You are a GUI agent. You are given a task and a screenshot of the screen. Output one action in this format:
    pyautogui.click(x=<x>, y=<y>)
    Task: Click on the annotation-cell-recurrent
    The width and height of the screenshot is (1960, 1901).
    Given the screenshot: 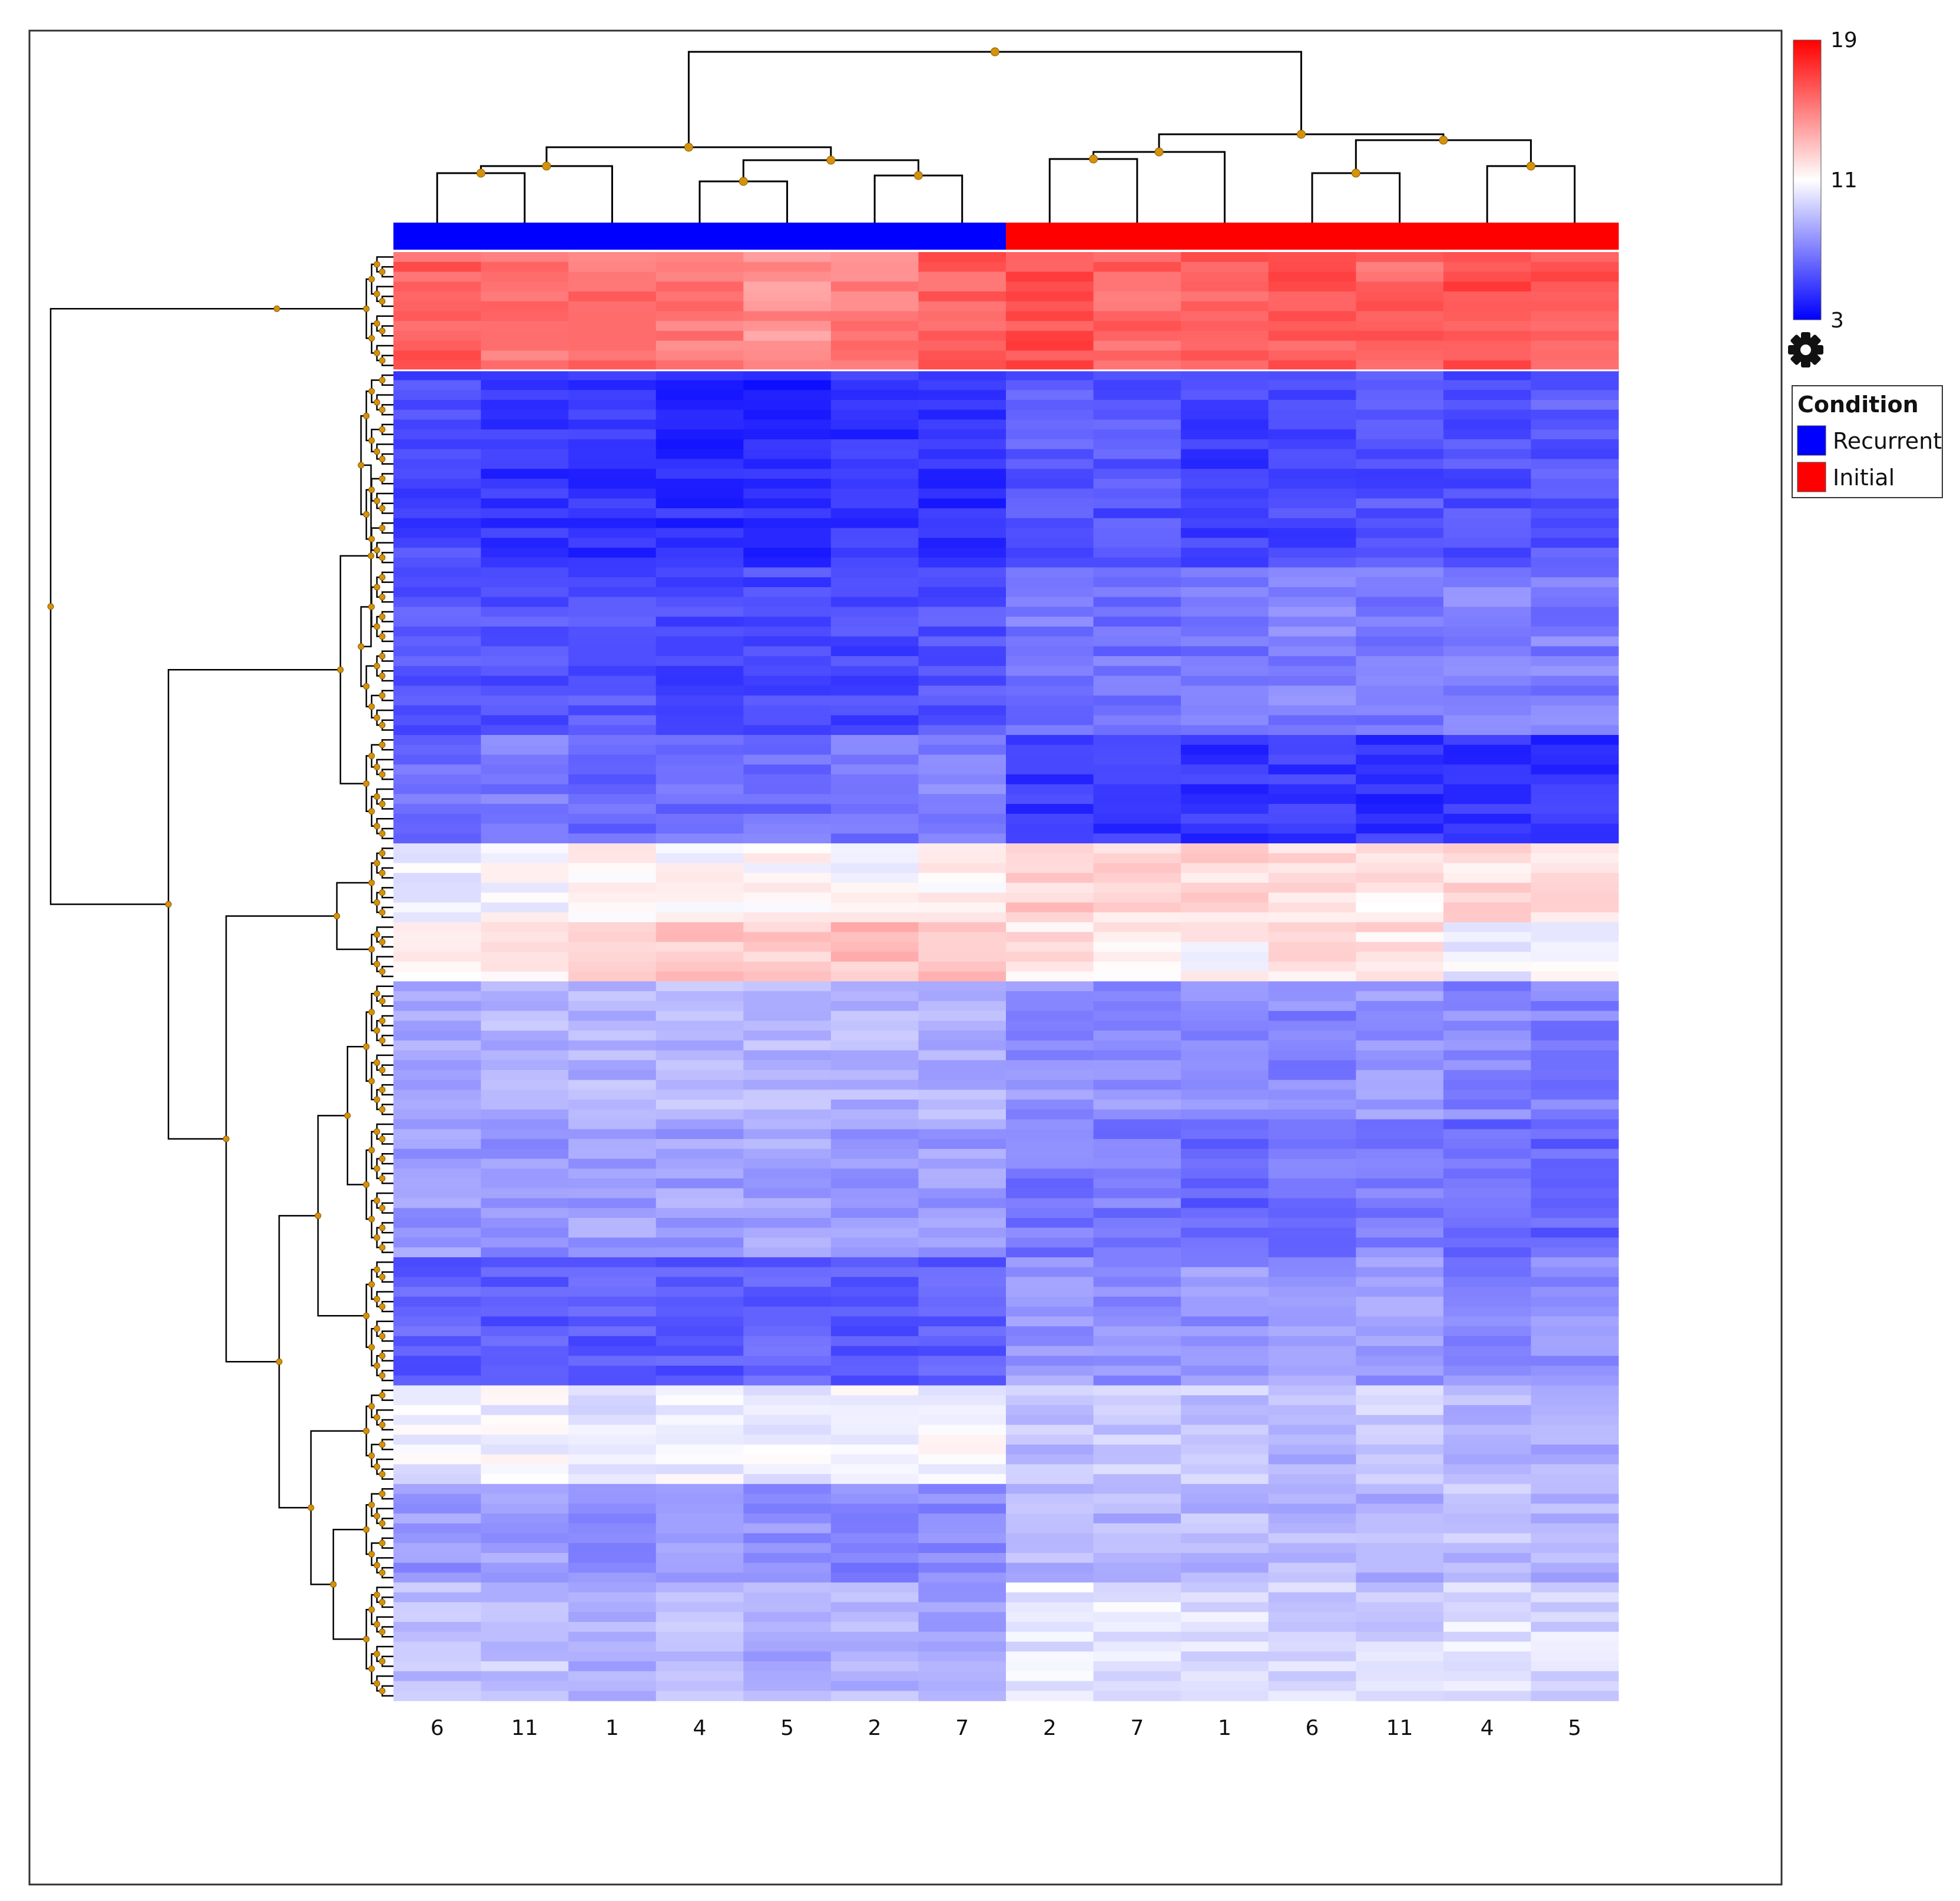 What is the action you would take?
    pyautogui.click(x=525, y=237)
    